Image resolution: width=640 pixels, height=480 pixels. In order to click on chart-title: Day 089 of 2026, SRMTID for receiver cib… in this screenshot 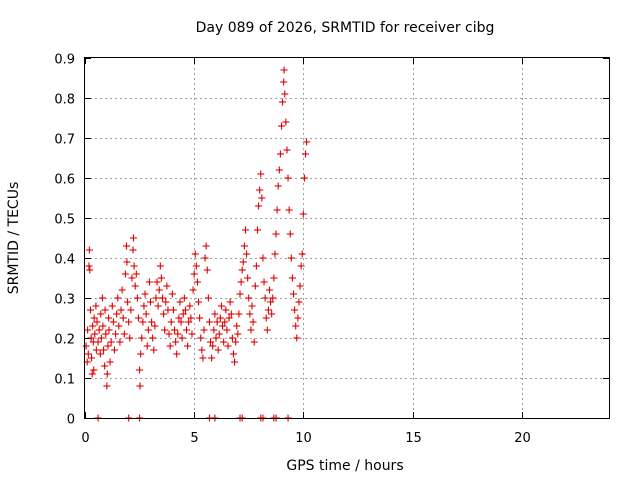, I will do `click(345, 28)`.